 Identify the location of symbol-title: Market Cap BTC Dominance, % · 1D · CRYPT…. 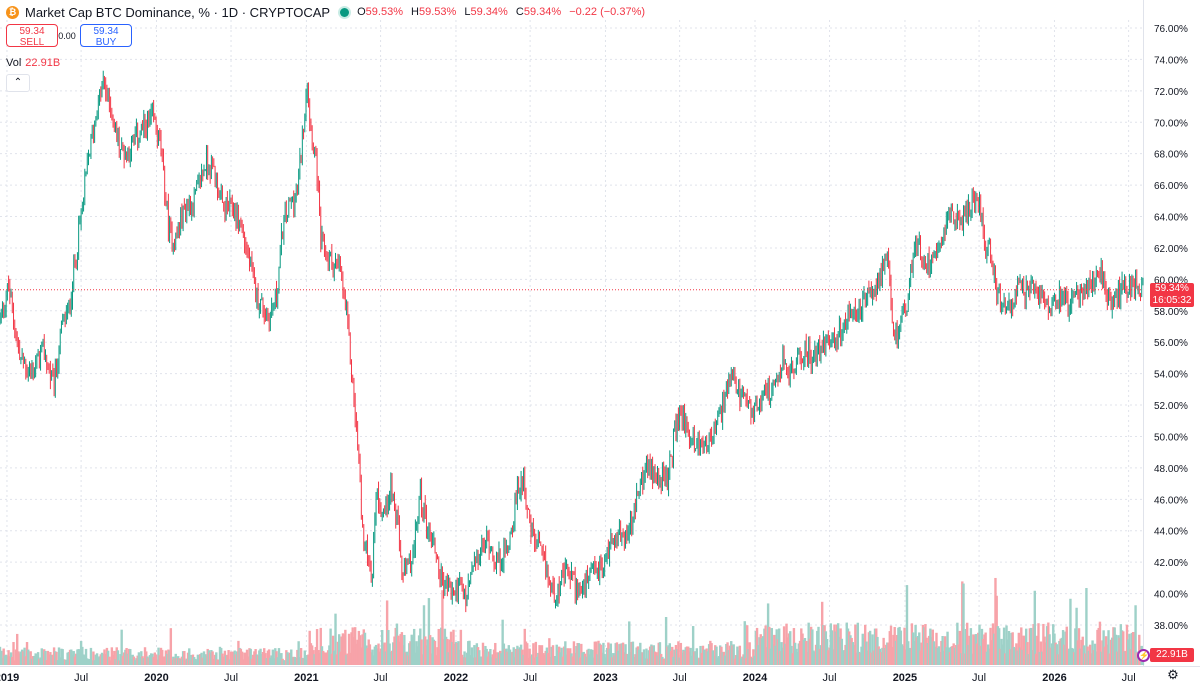
(178, 12).